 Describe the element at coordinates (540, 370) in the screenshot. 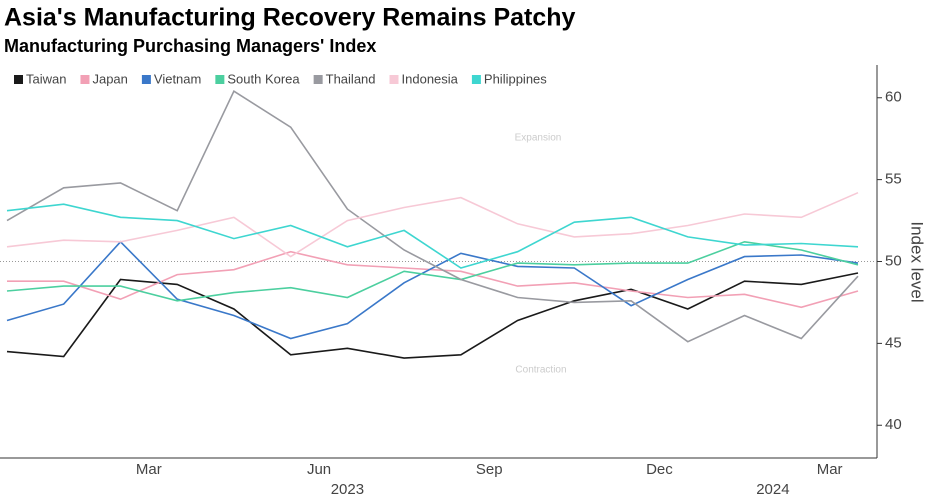

I see `annotation: Contraction` at that location.